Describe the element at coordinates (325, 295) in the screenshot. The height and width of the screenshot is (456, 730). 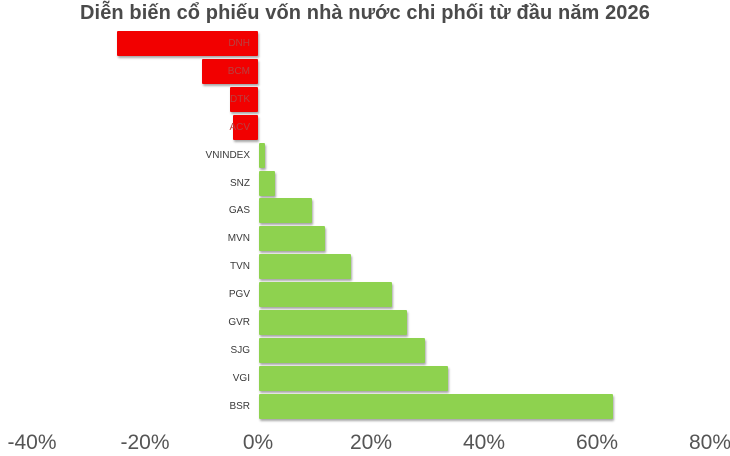
I see `bar-pgv` at that location.